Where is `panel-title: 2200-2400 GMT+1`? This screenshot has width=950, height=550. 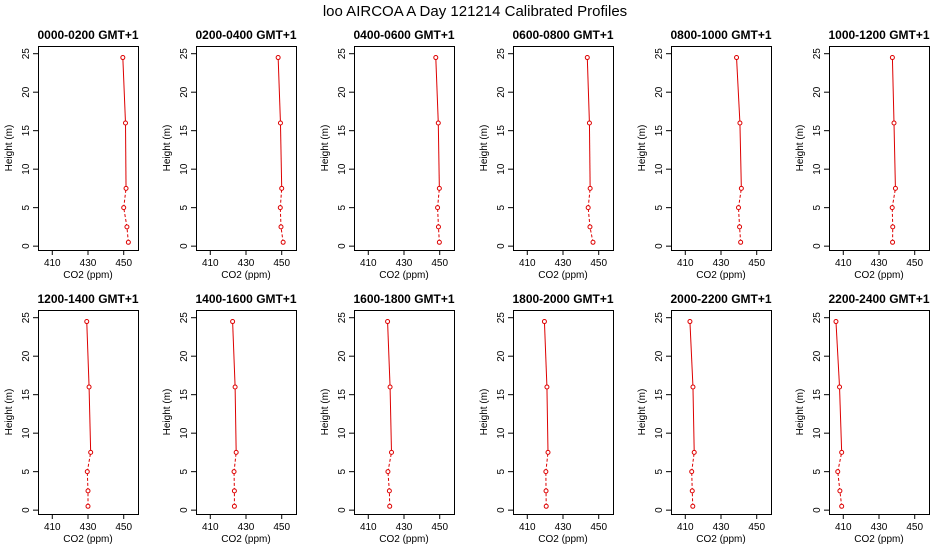 panel-title: 2200-2400 GMT+1 is located at coordinates (878, 299).